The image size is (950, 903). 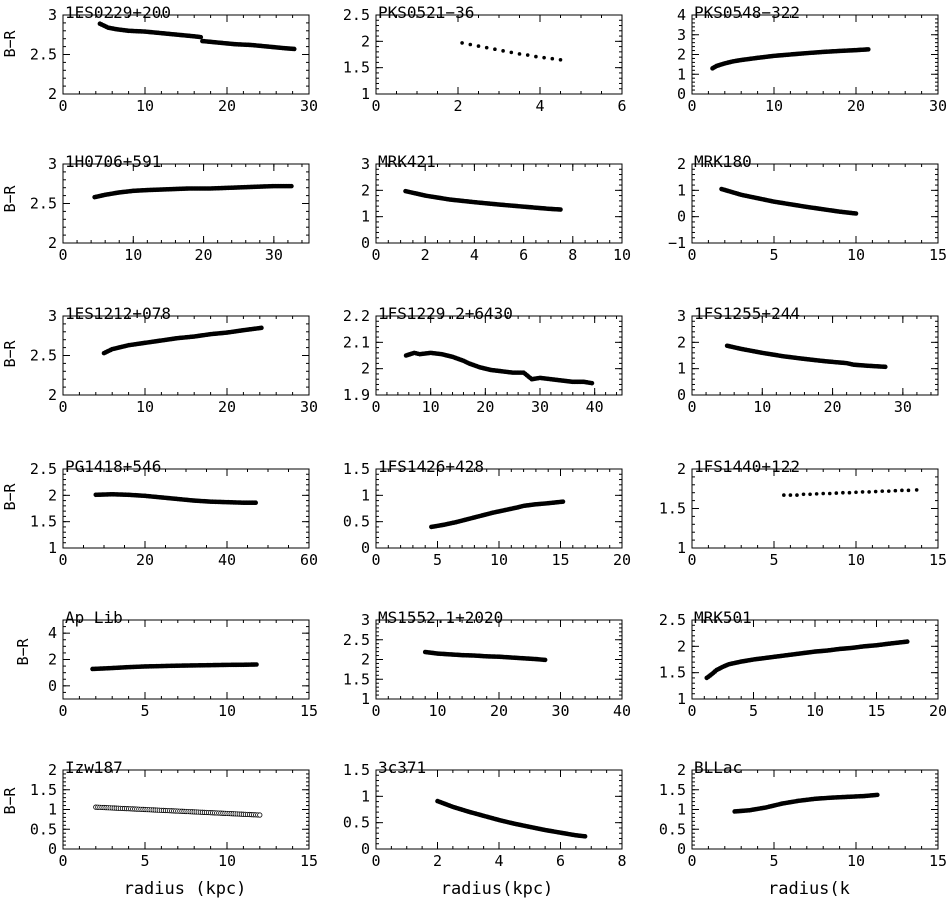 What do you see at coordinates (723, 161) in the screenshot?
I see `panel-title: MRK180` at bounding box center [723, 161].